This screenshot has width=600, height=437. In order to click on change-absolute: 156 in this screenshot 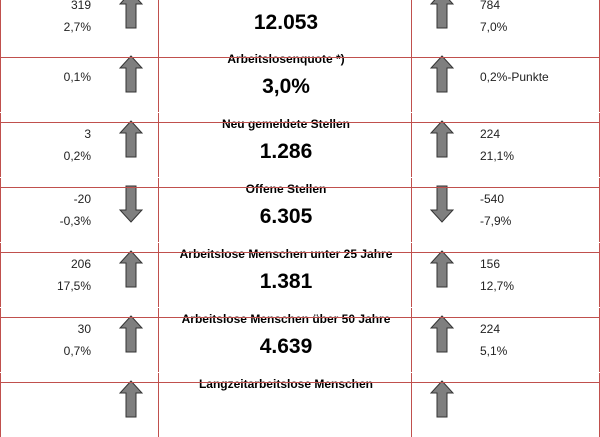, I will do `click(490, 264)`.